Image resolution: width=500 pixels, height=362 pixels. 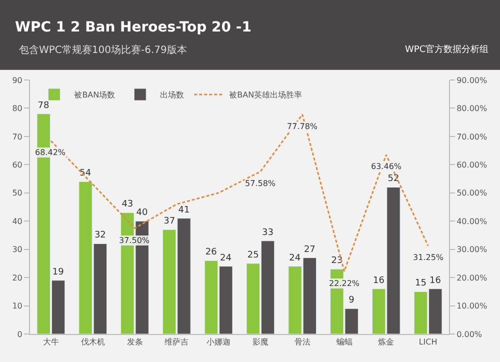 I want to click on y2-tick-label: 60.00%, so click(x=472, y=165).